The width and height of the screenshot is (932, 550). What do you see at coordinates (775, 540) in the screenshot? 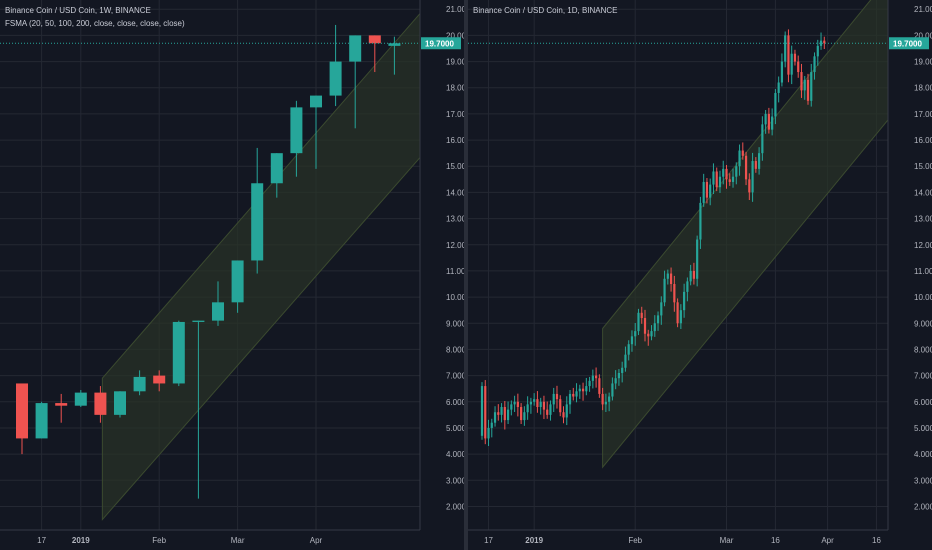
I see `time-tick-label: 16` at bounding box center [775, 540].